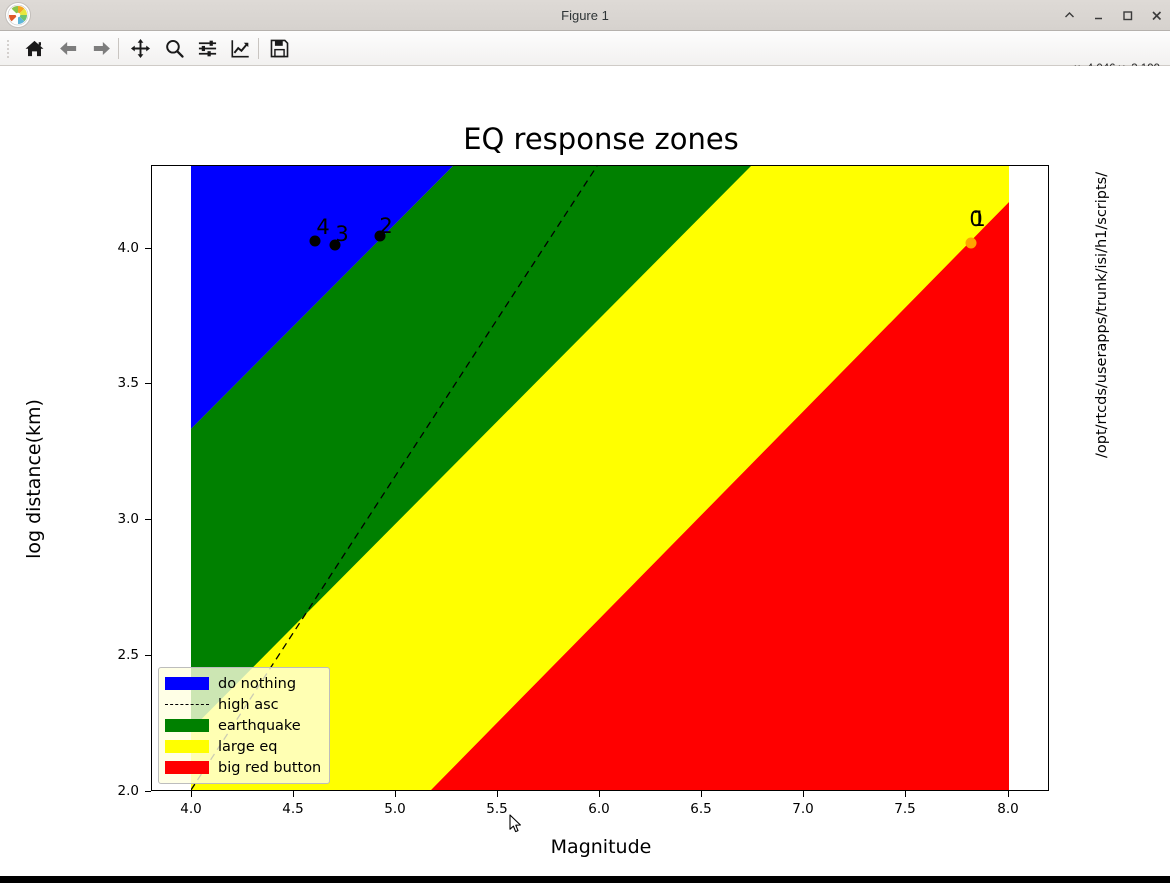  I want to click on data-point-label-4: 4, so click(323, 227).